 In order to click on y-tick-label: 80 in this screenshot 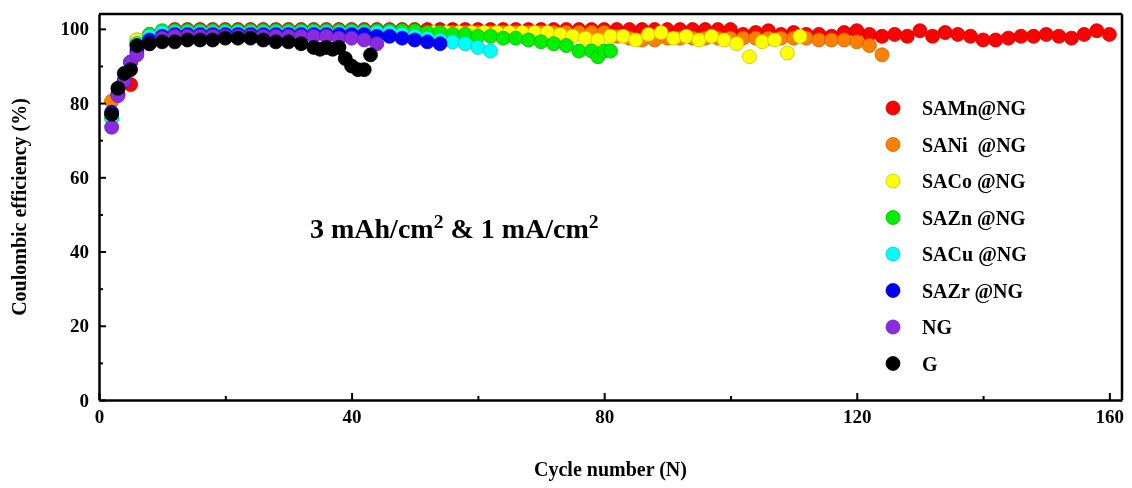, I will do `click(79, 103)`.